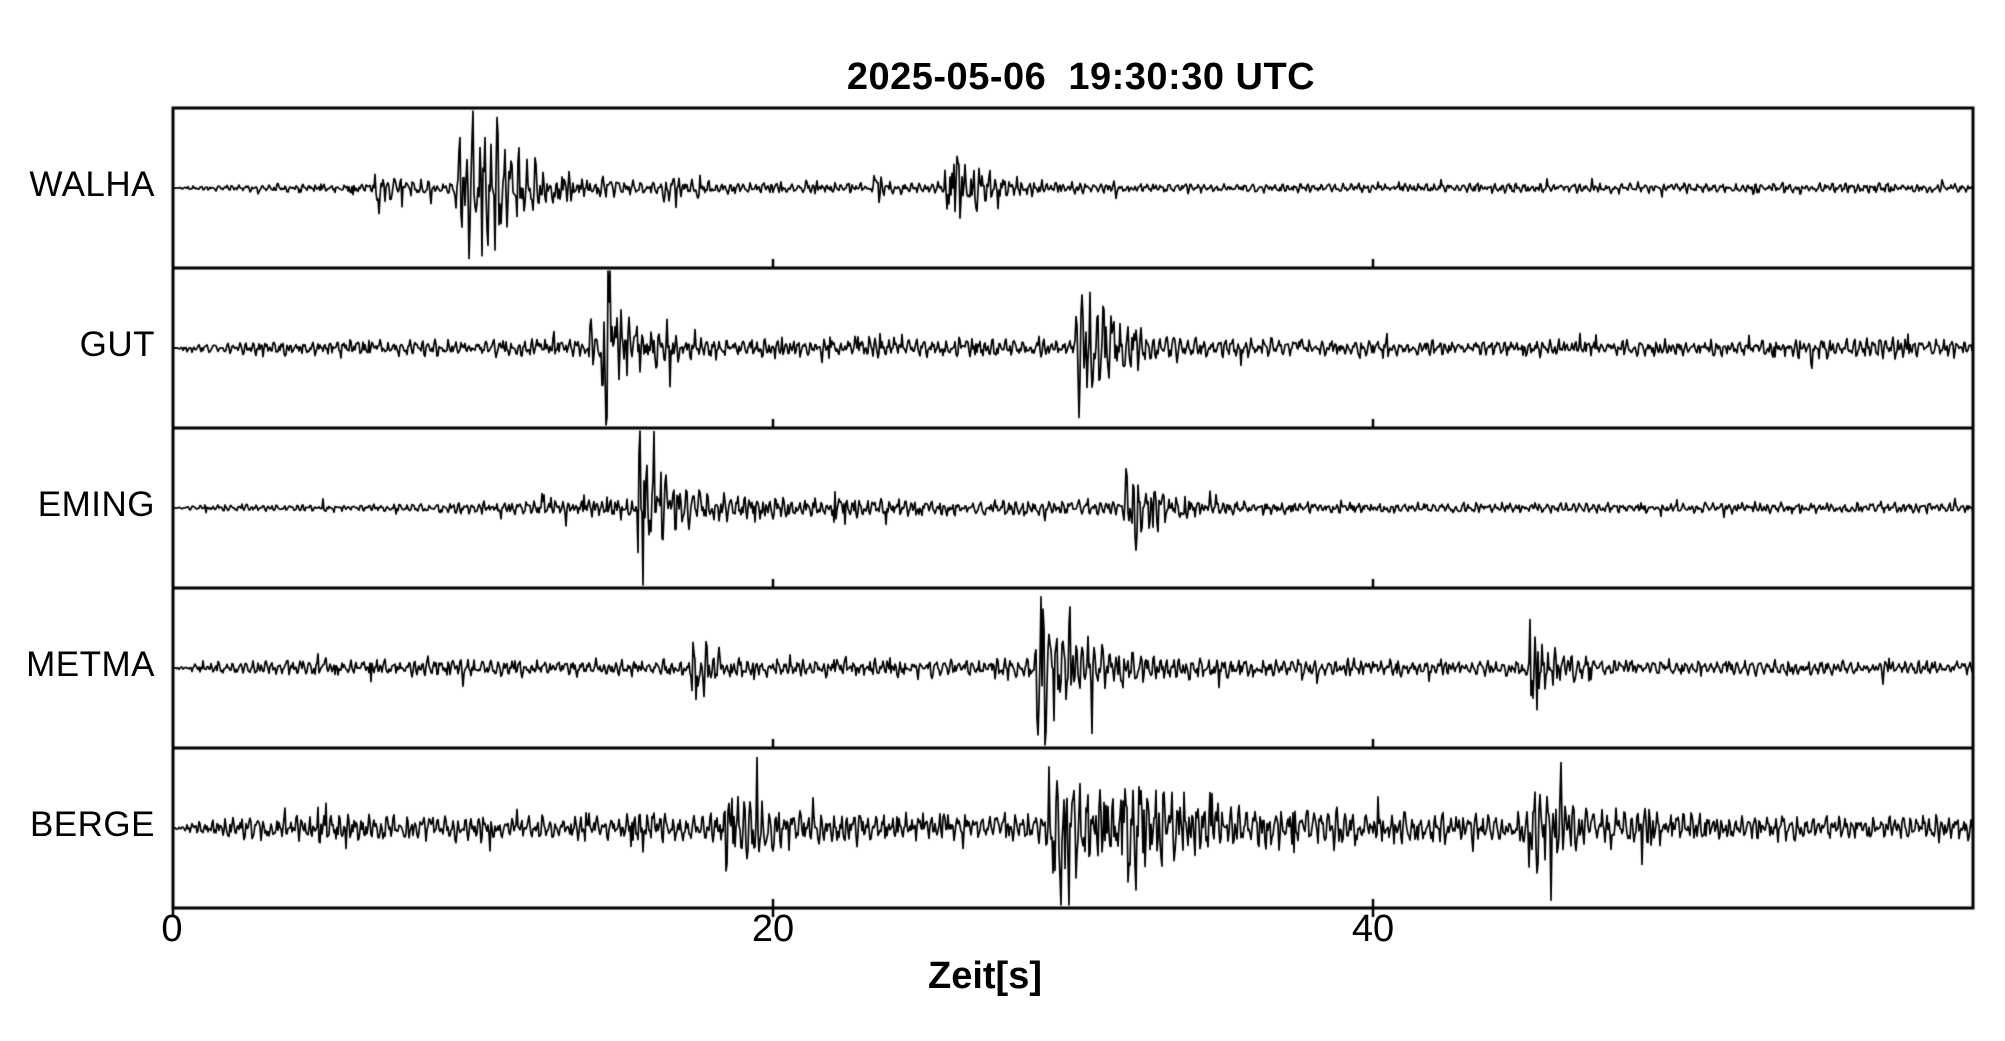  I want to click on station-label-metma: METMA, so click(90, 664).